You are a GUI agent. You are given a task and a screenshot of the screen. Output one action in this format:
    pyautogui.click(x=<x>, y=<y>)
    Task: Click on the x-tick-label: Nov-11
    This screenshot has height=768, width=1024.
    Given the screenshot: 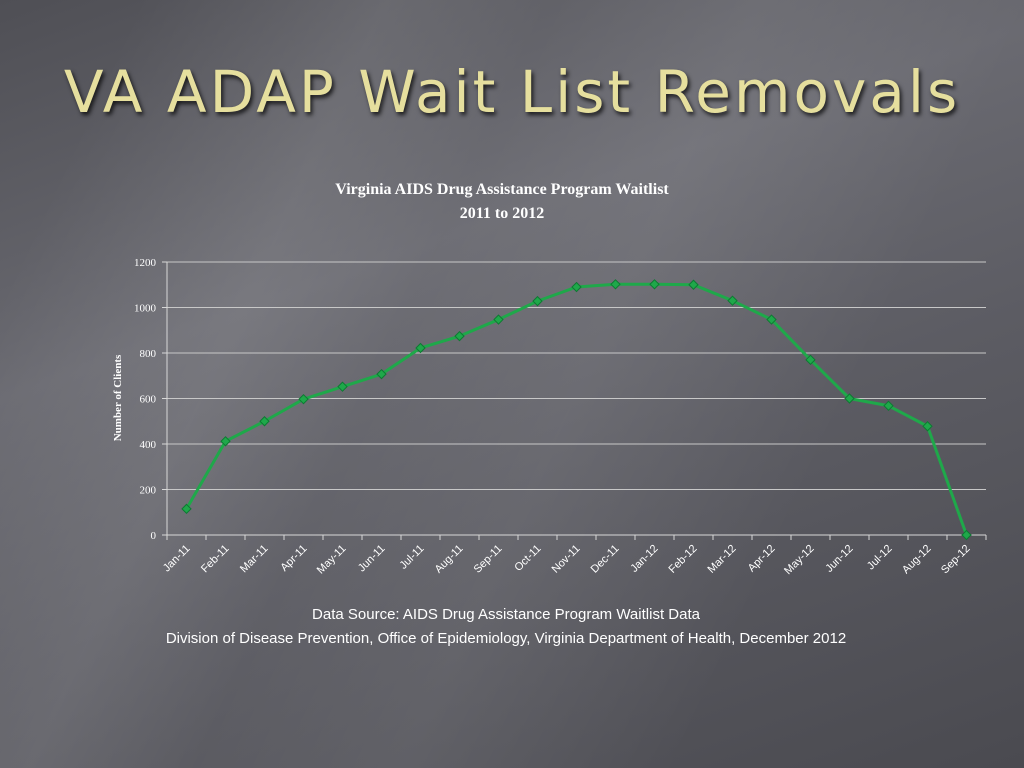 What is the action you would take?
    pyautogui.click(x=566, y=559)
    